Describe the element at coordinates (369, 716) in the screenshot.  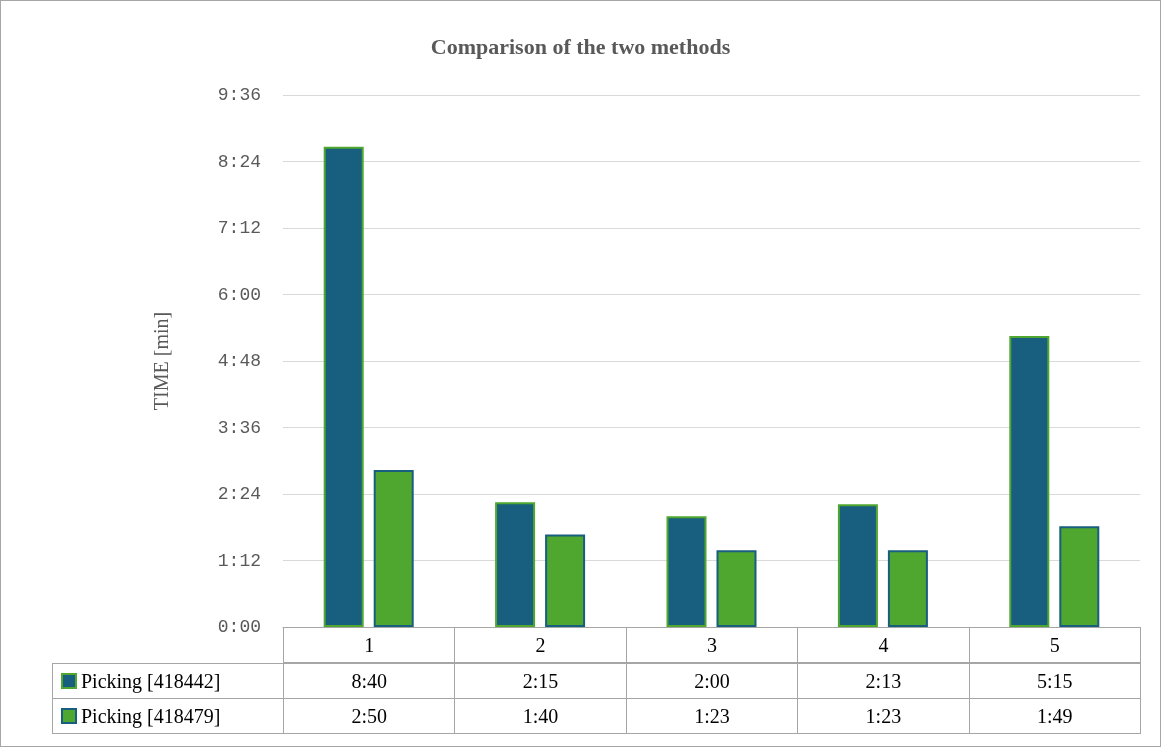
I see `data-label: 2:50` at that location.